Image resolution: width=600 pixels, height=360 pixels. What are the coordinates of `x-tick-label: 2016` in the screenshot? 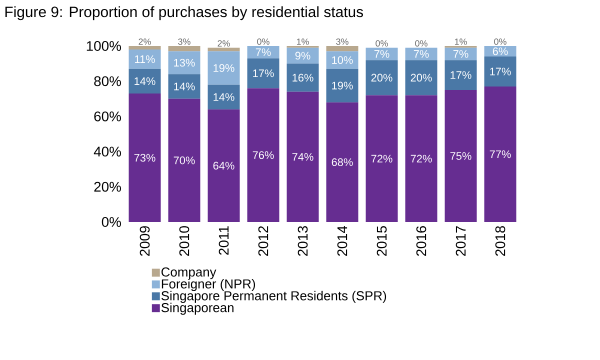 It's located at (421, 241).